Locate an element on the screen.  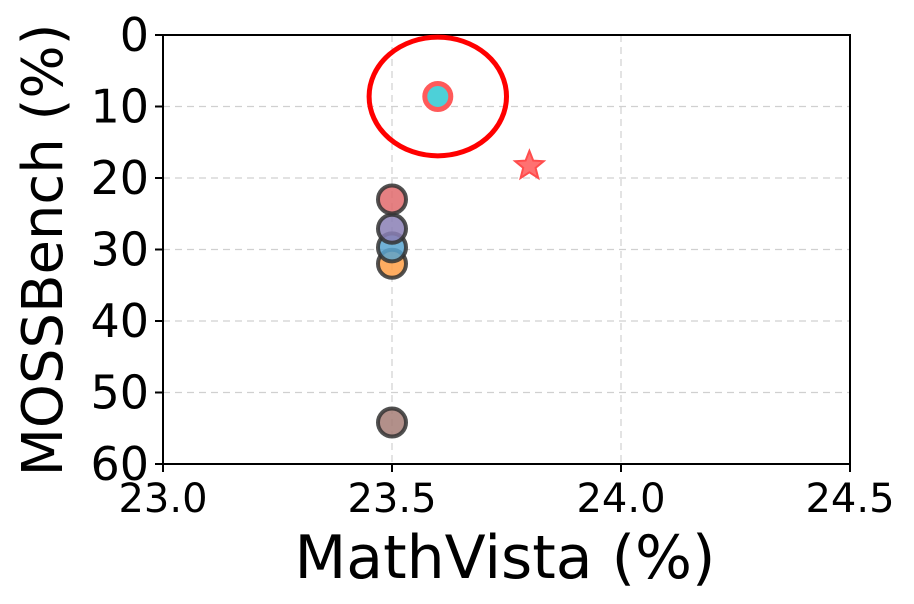
annotations is located at coordinates (437, 96).